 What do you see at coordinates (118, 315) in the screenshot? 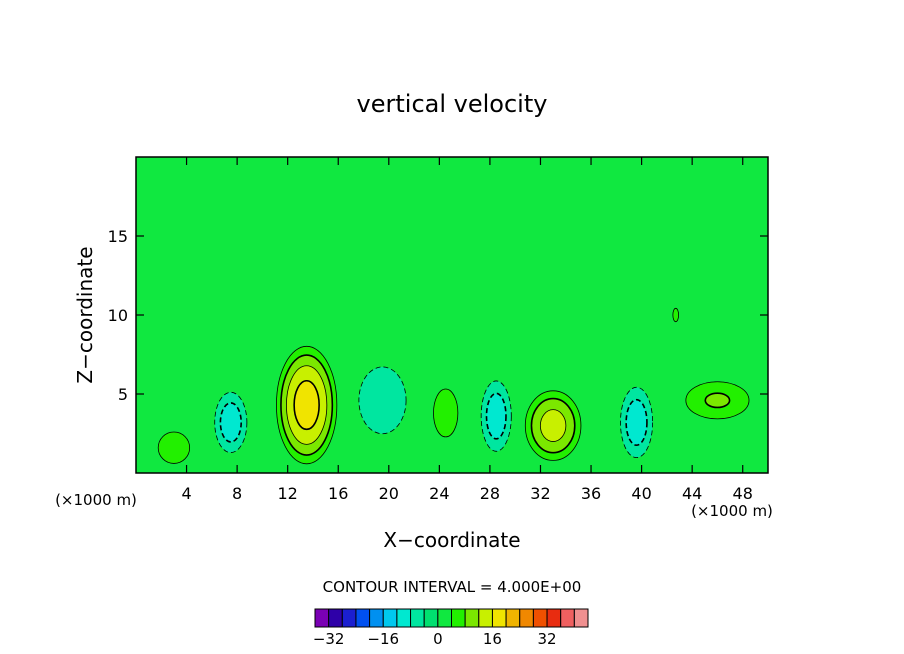
I see `y-tick-label: 10` at bounding box center [118, 315].